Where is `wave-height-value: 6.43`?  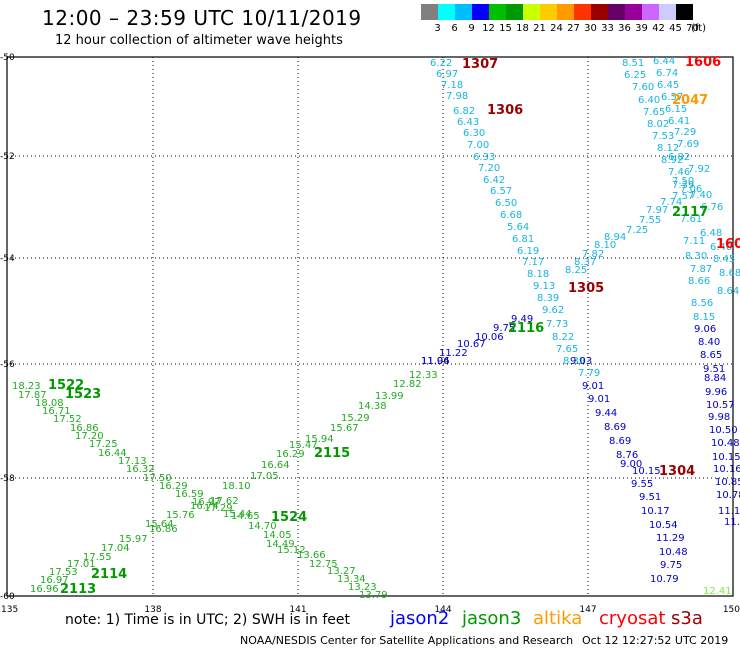
wave-height-value: 6.43 is located at coordinates (468, 122).